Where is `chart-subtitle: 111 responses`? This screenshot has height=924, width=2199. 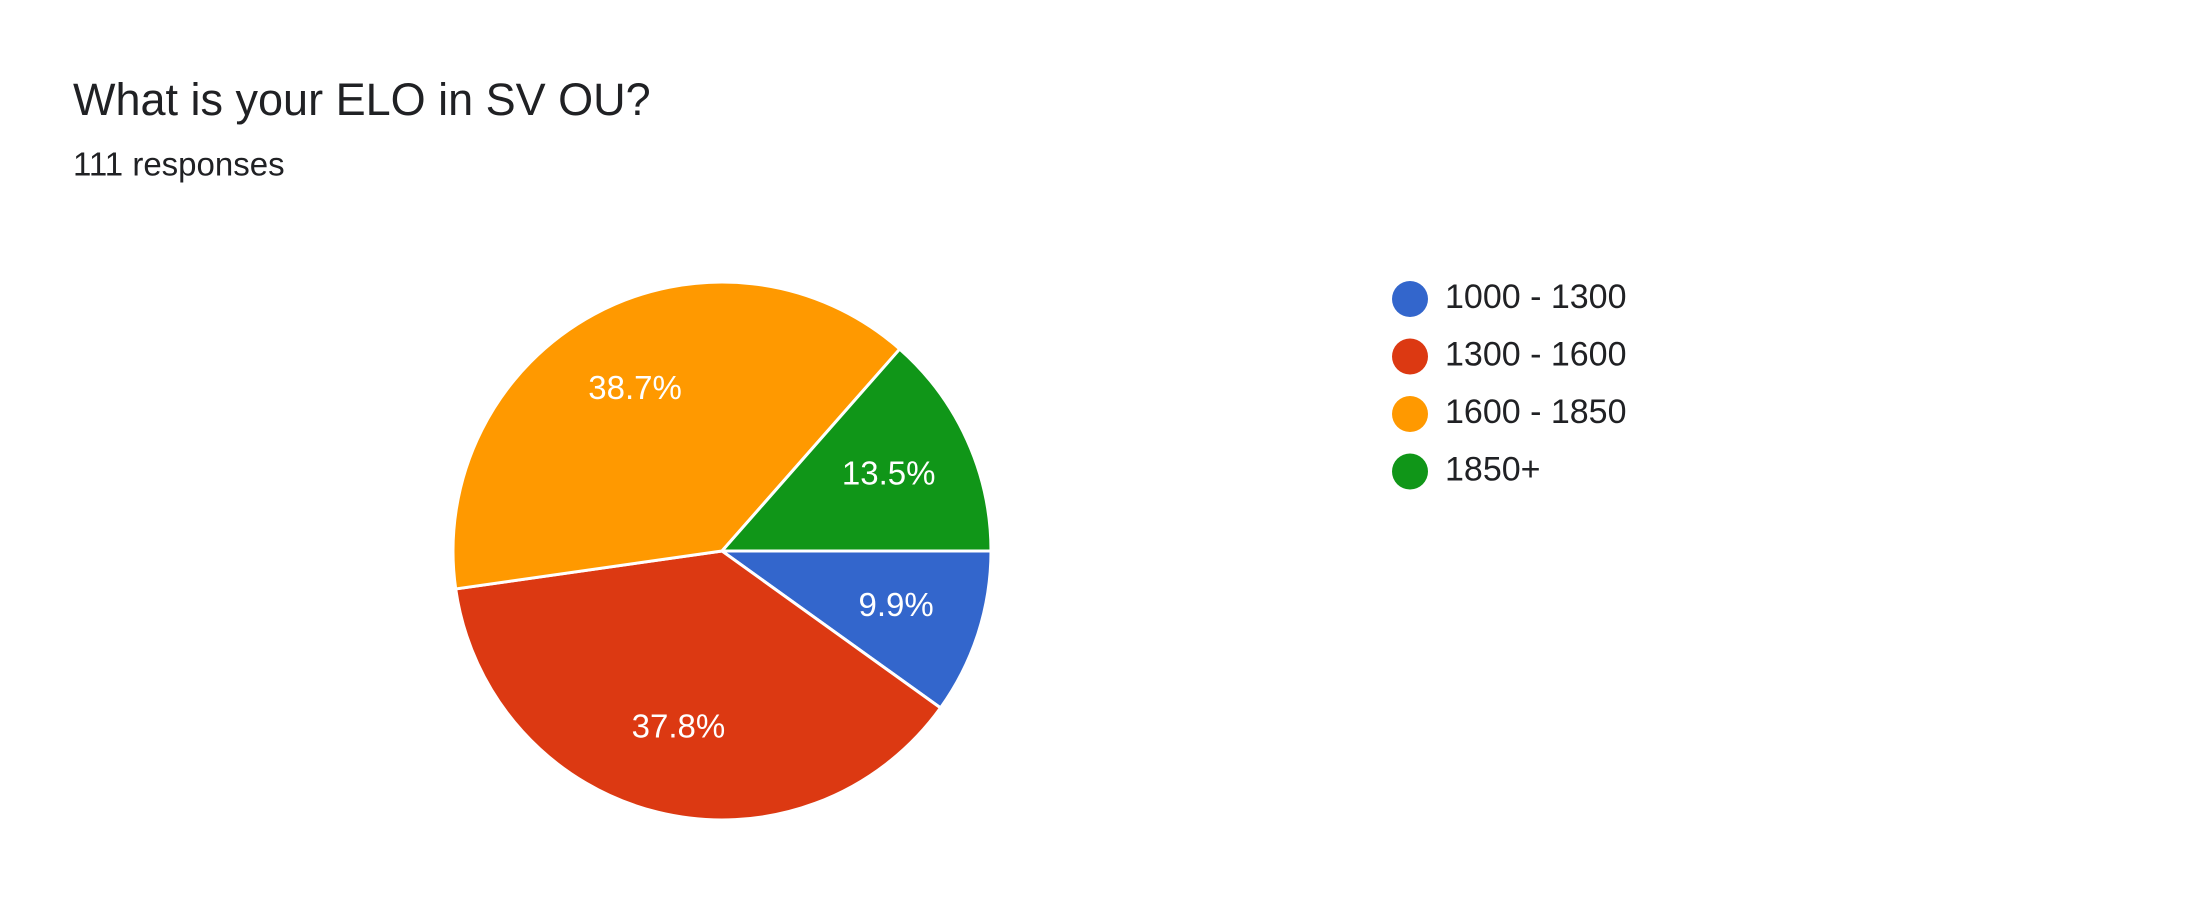 chart-subtitle: 111 responses is located at coordinates (179, 164).